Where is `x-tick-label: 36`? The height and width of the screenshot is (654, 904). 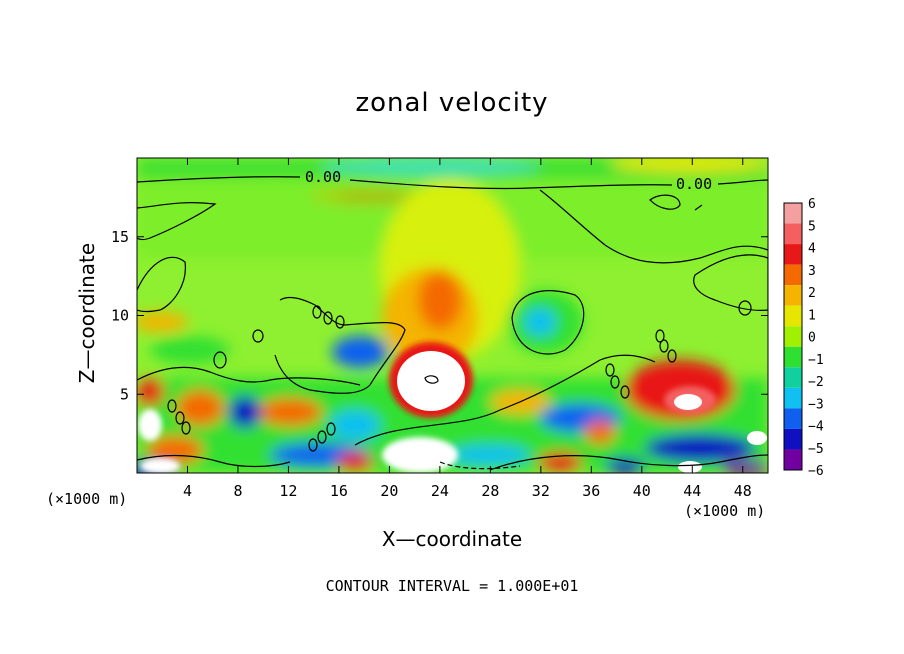
x-tick-label: 36 is located at coordinates (591, 491).